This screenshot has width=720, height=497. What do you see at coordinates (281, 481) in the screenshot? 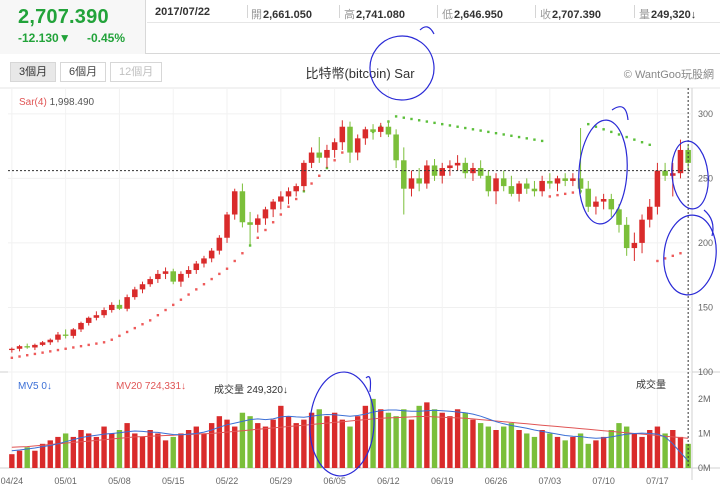
I see `x-tick-label: 05/29` at bounding box center [281, 481].